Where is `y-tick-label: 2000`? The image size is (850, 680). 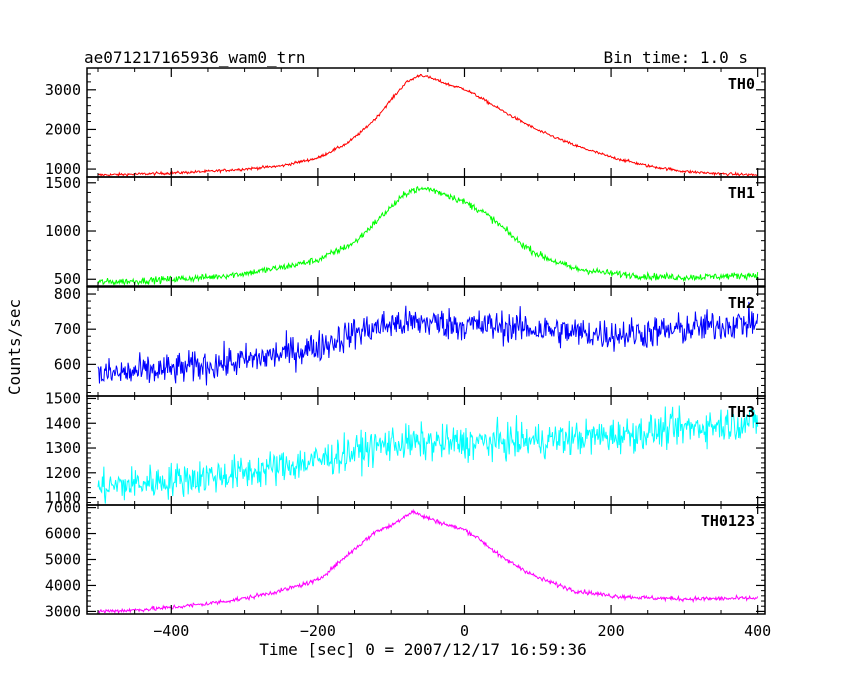 y-tick-label: 2000 is located at coordinates (63, 129).